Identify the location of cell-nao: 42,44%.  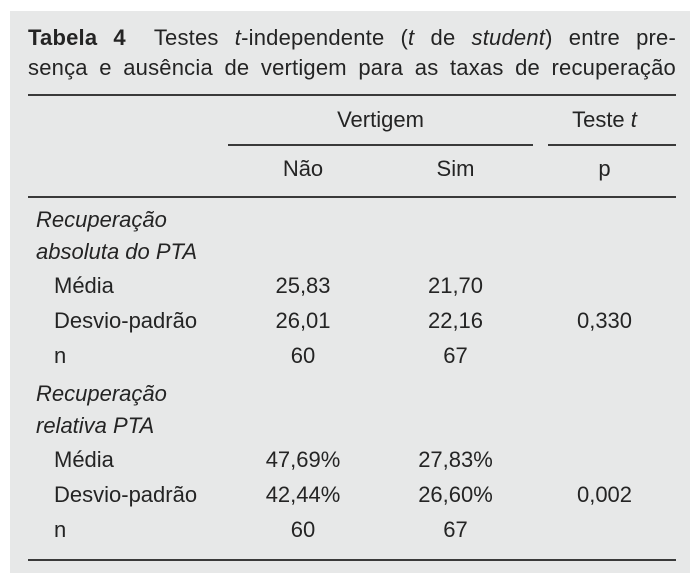
(303, 494).